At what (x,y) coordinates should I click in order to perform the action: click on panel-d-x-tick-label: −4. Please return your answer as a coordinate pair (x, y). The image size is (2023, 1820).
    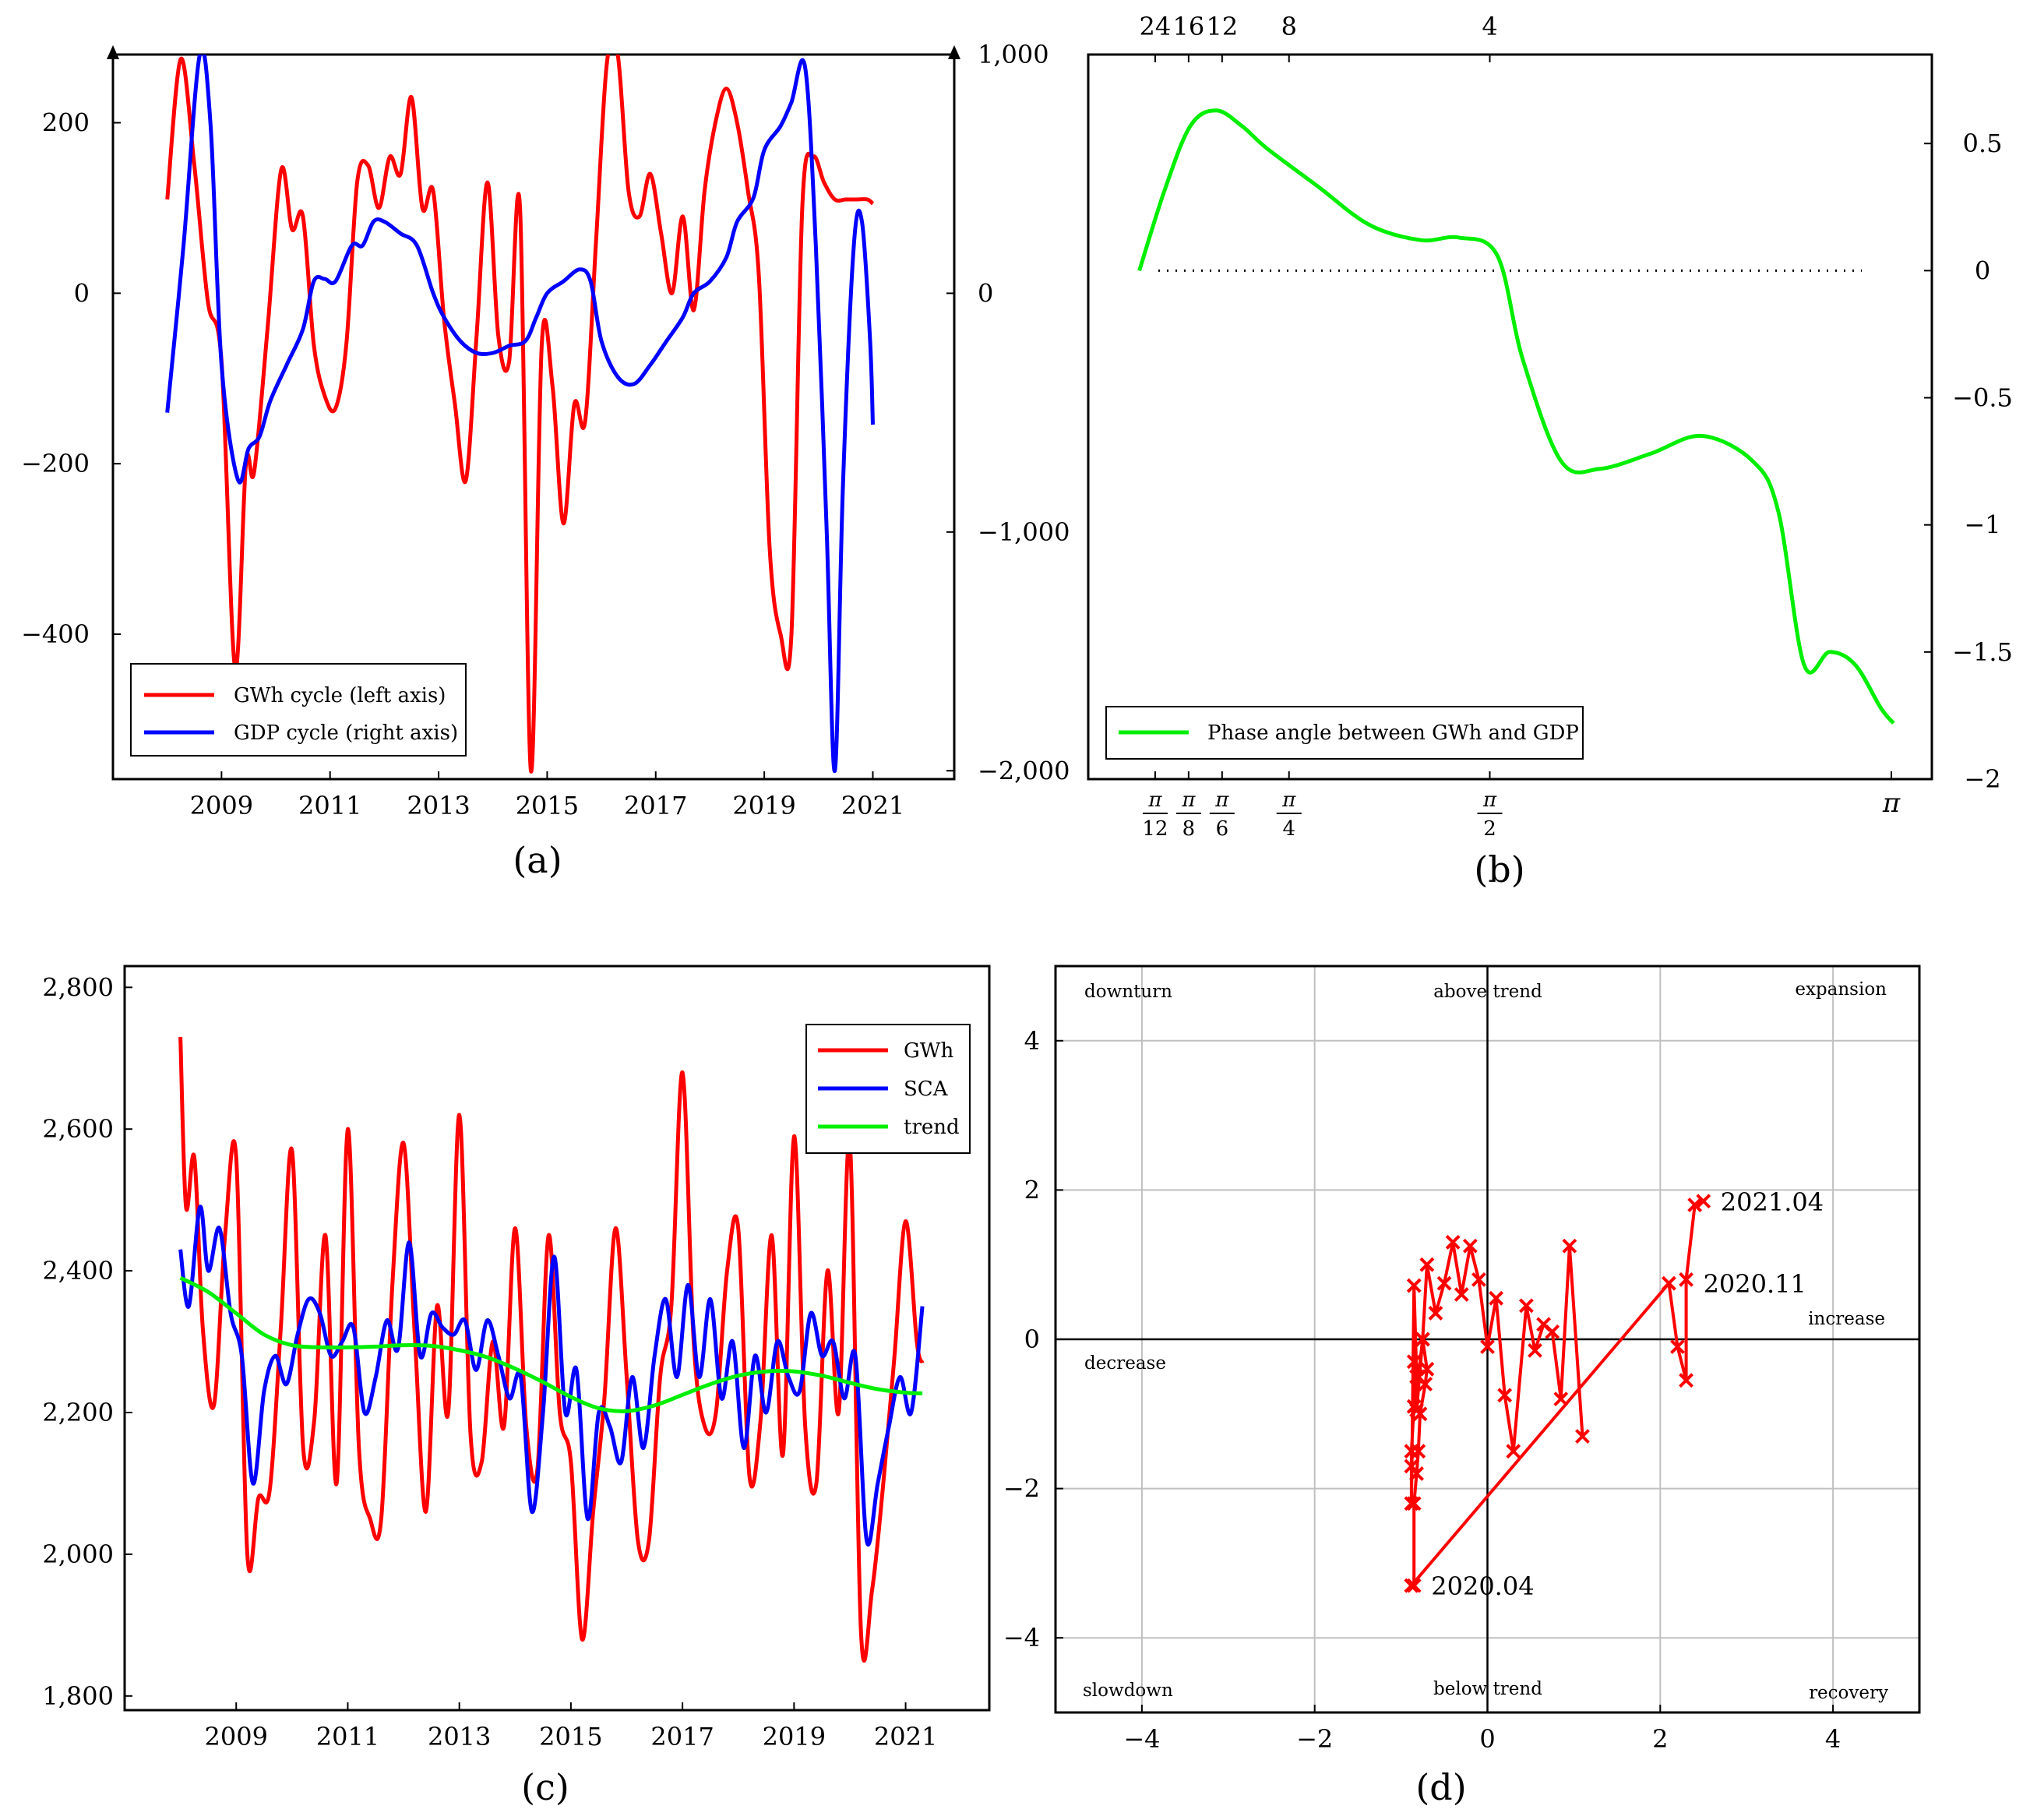
    Looking at the image, I should click on (1141, 1739).